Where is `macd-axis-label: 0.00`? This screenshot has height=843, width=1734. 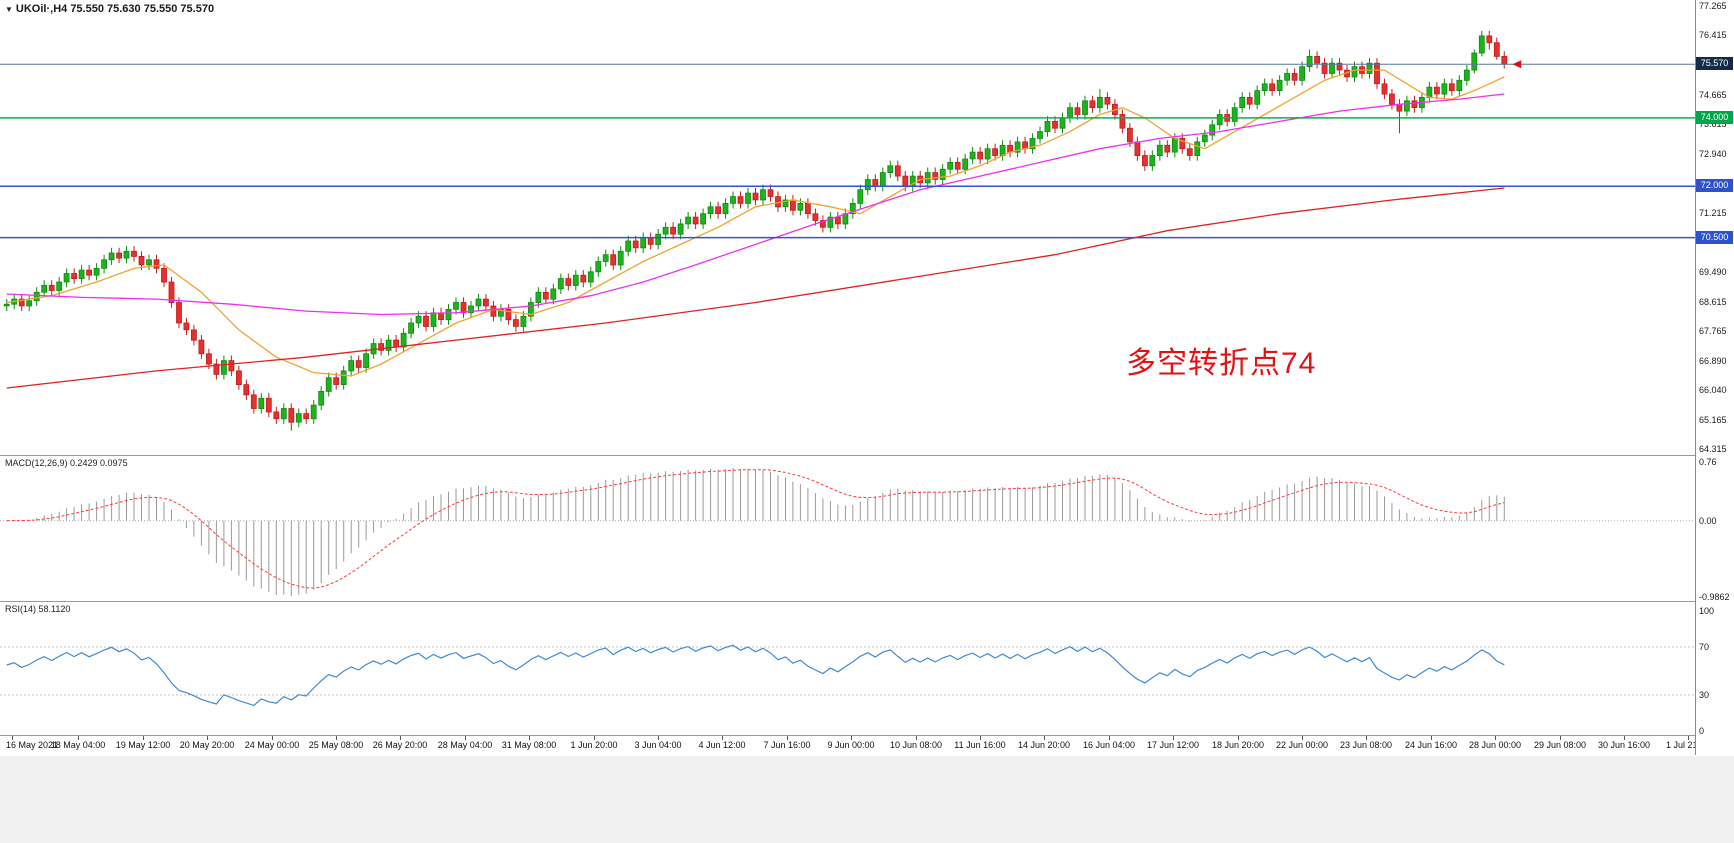
macd-axis-label: 0.00 is located at coordinates (1708, 520).